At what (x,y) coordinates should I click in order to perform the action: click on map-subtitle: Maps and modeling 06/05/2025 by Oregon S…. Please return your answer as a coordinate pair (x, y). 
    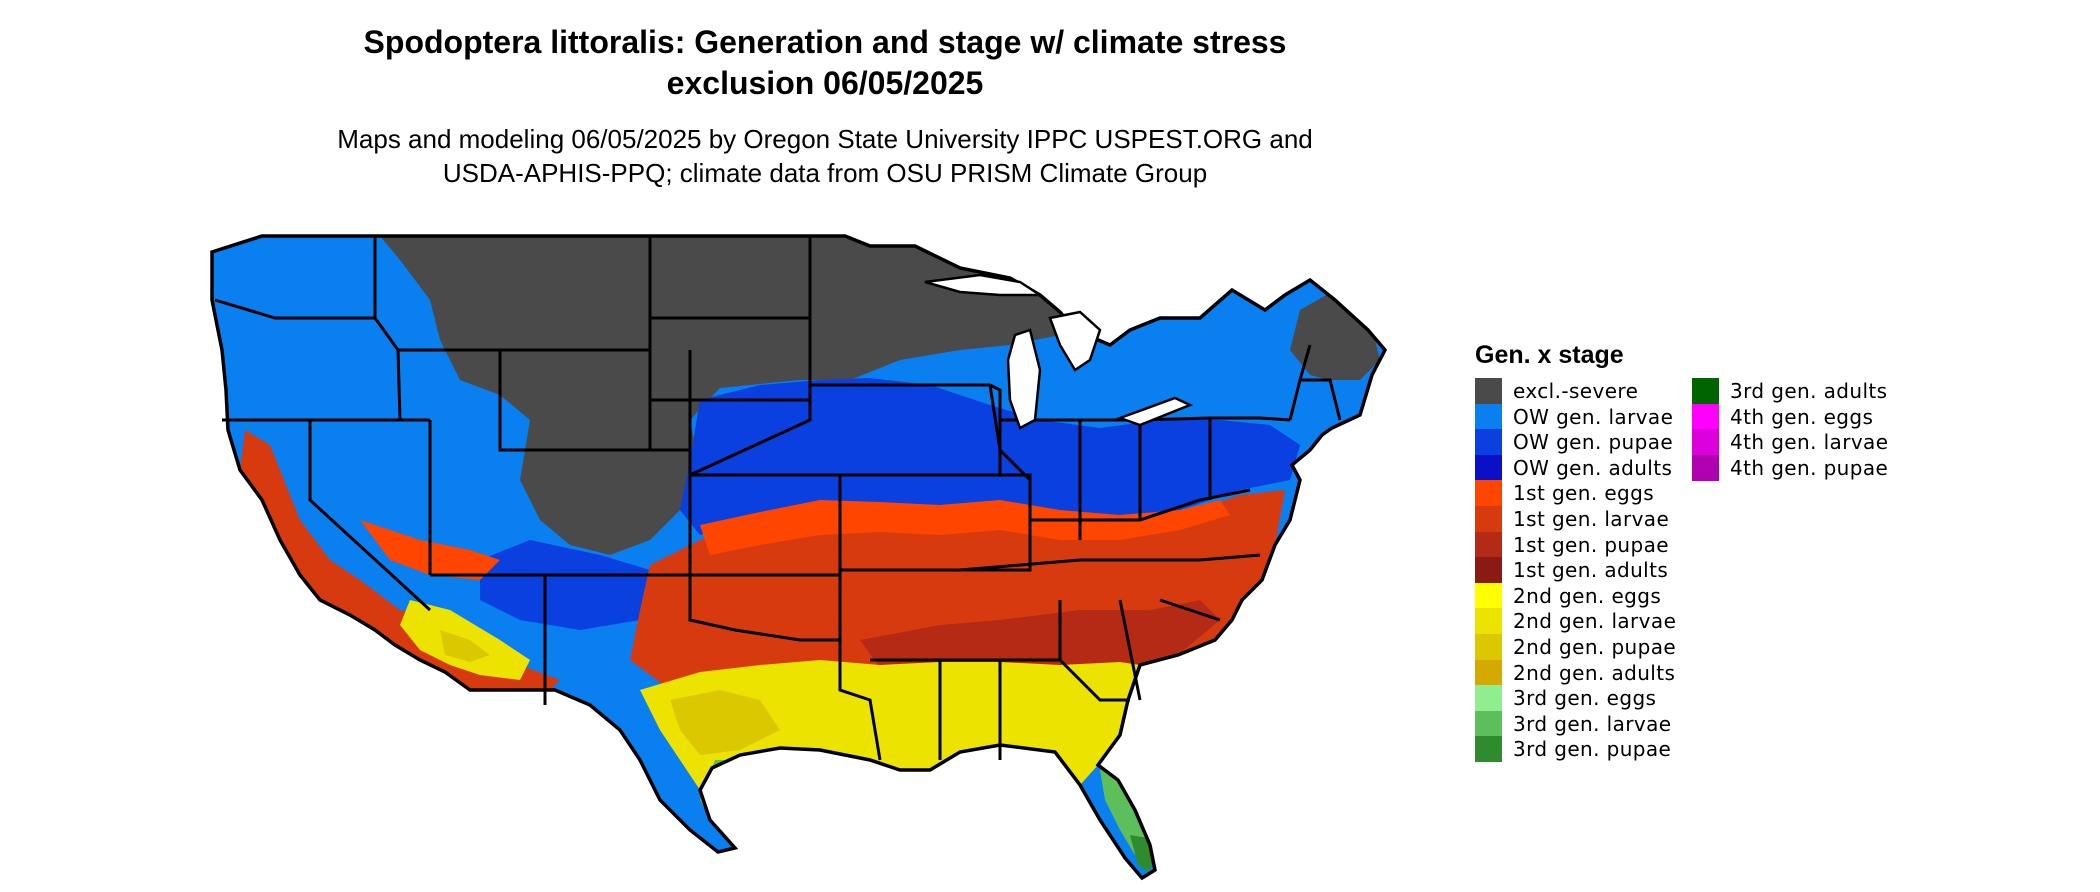
    Looking at the image, I should click on (825, 156).